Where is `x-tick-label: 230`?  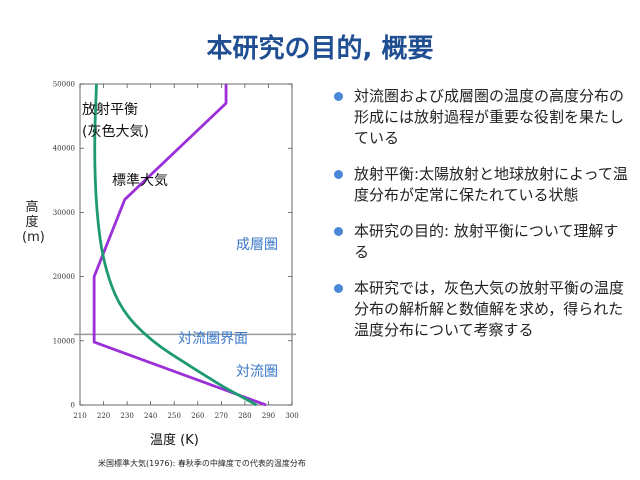
x-tick-label: 230 is located at coordinates (126, 416).